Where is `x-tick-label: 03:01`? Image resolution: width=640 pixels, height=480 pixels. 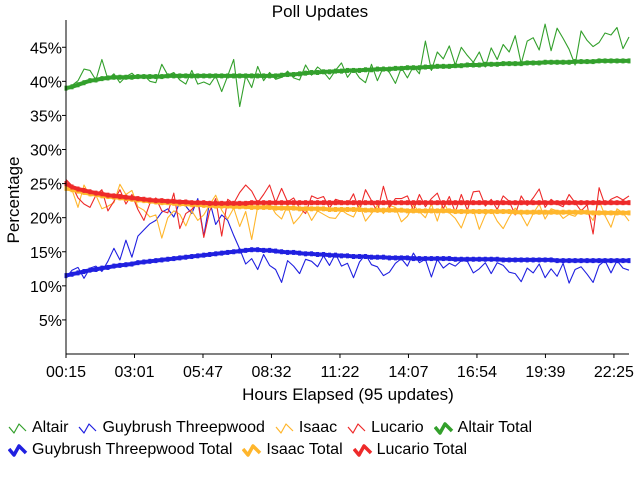 x-tick-label: 03:01 is located at coordinates (134, 372).